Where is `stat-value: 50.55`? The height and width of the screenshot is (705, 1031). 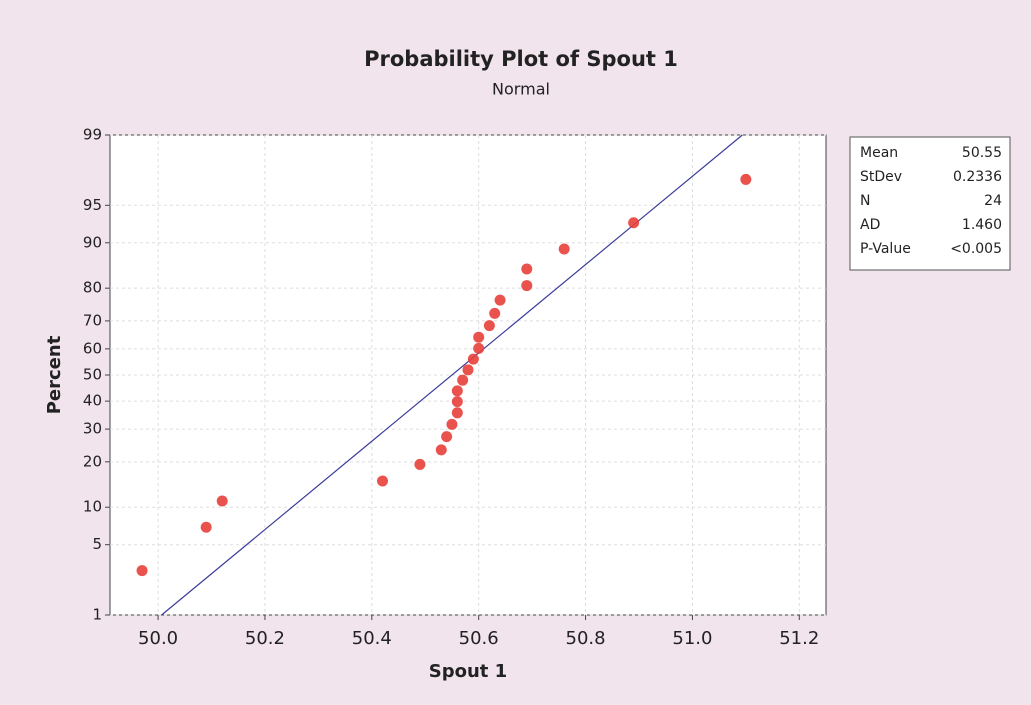
stat-value: 50.55 is located at coordinates (982, 153).